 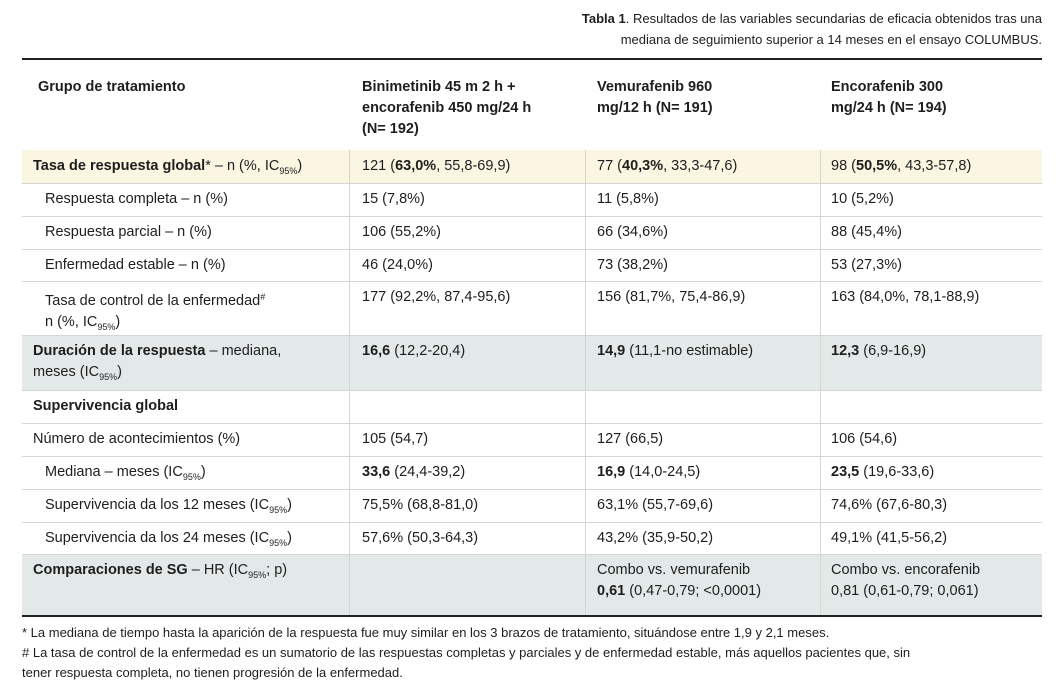 I want to click on text-run: (12,2-20,4), so click(x=428, y=351).